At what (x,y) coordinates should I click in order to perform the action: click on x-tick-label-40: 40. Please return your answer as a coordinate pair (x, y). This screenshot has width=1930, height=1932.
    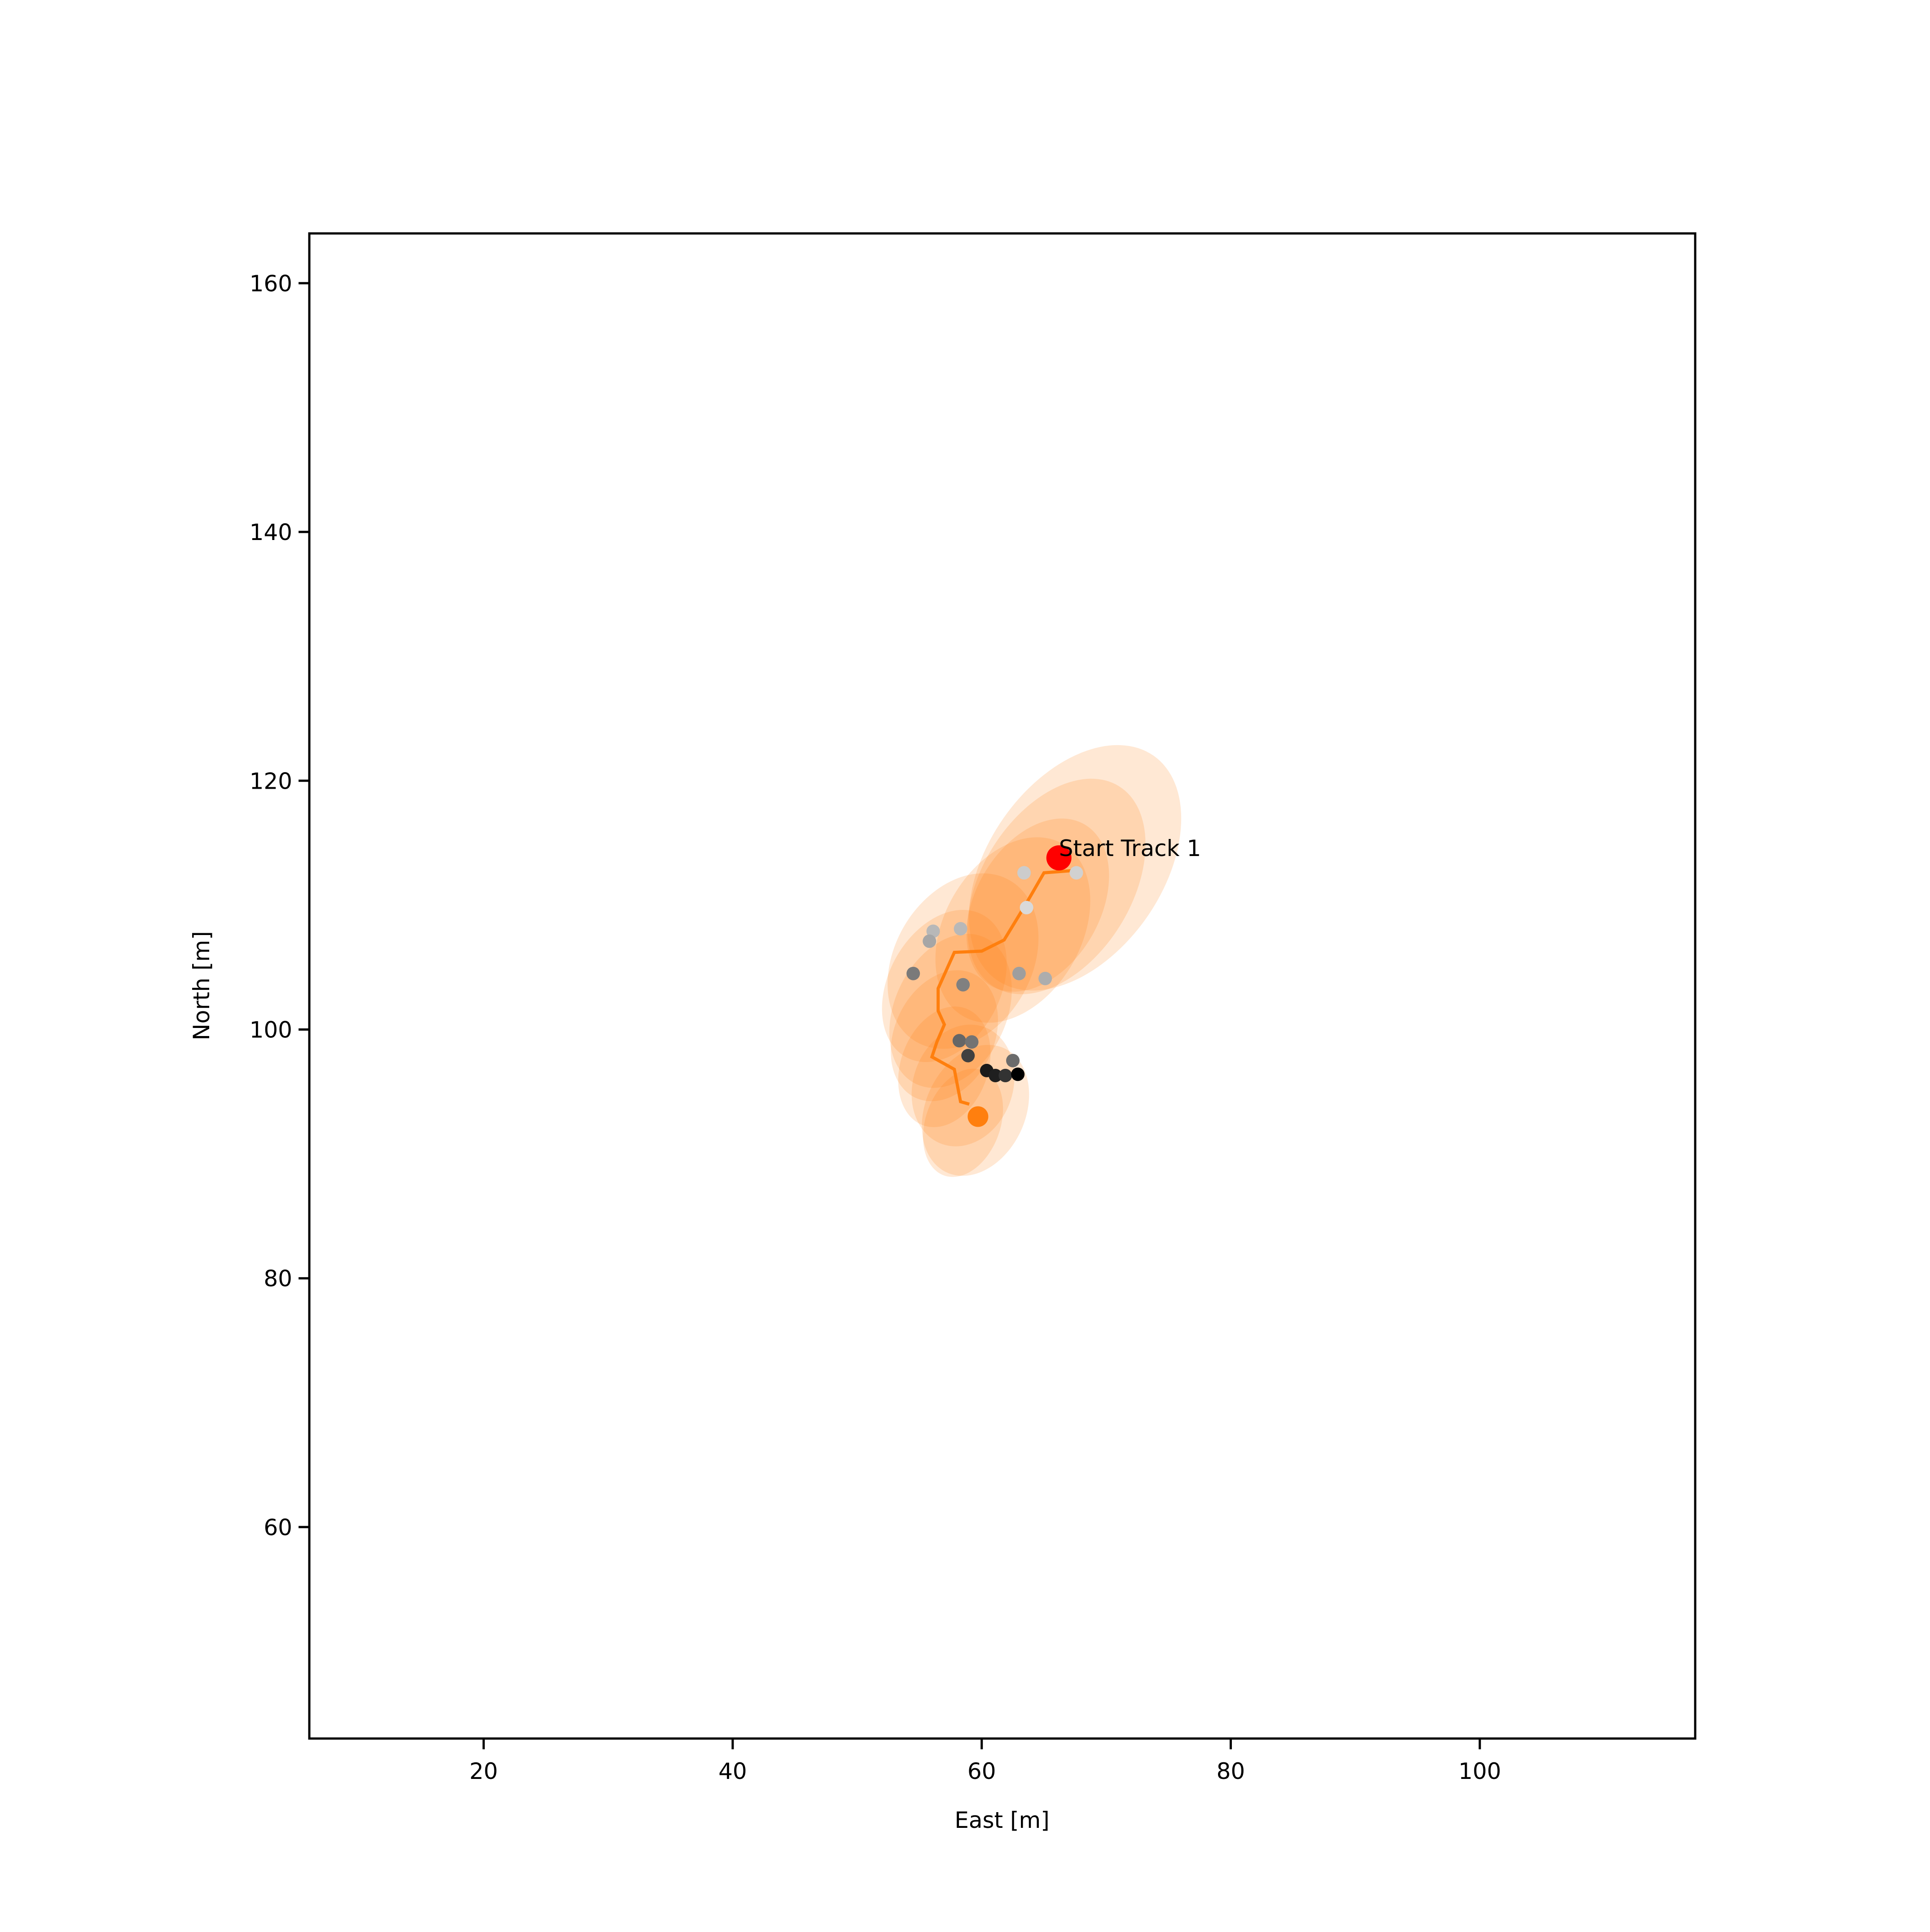
    Looking at the image, I should click on (733, 1771).